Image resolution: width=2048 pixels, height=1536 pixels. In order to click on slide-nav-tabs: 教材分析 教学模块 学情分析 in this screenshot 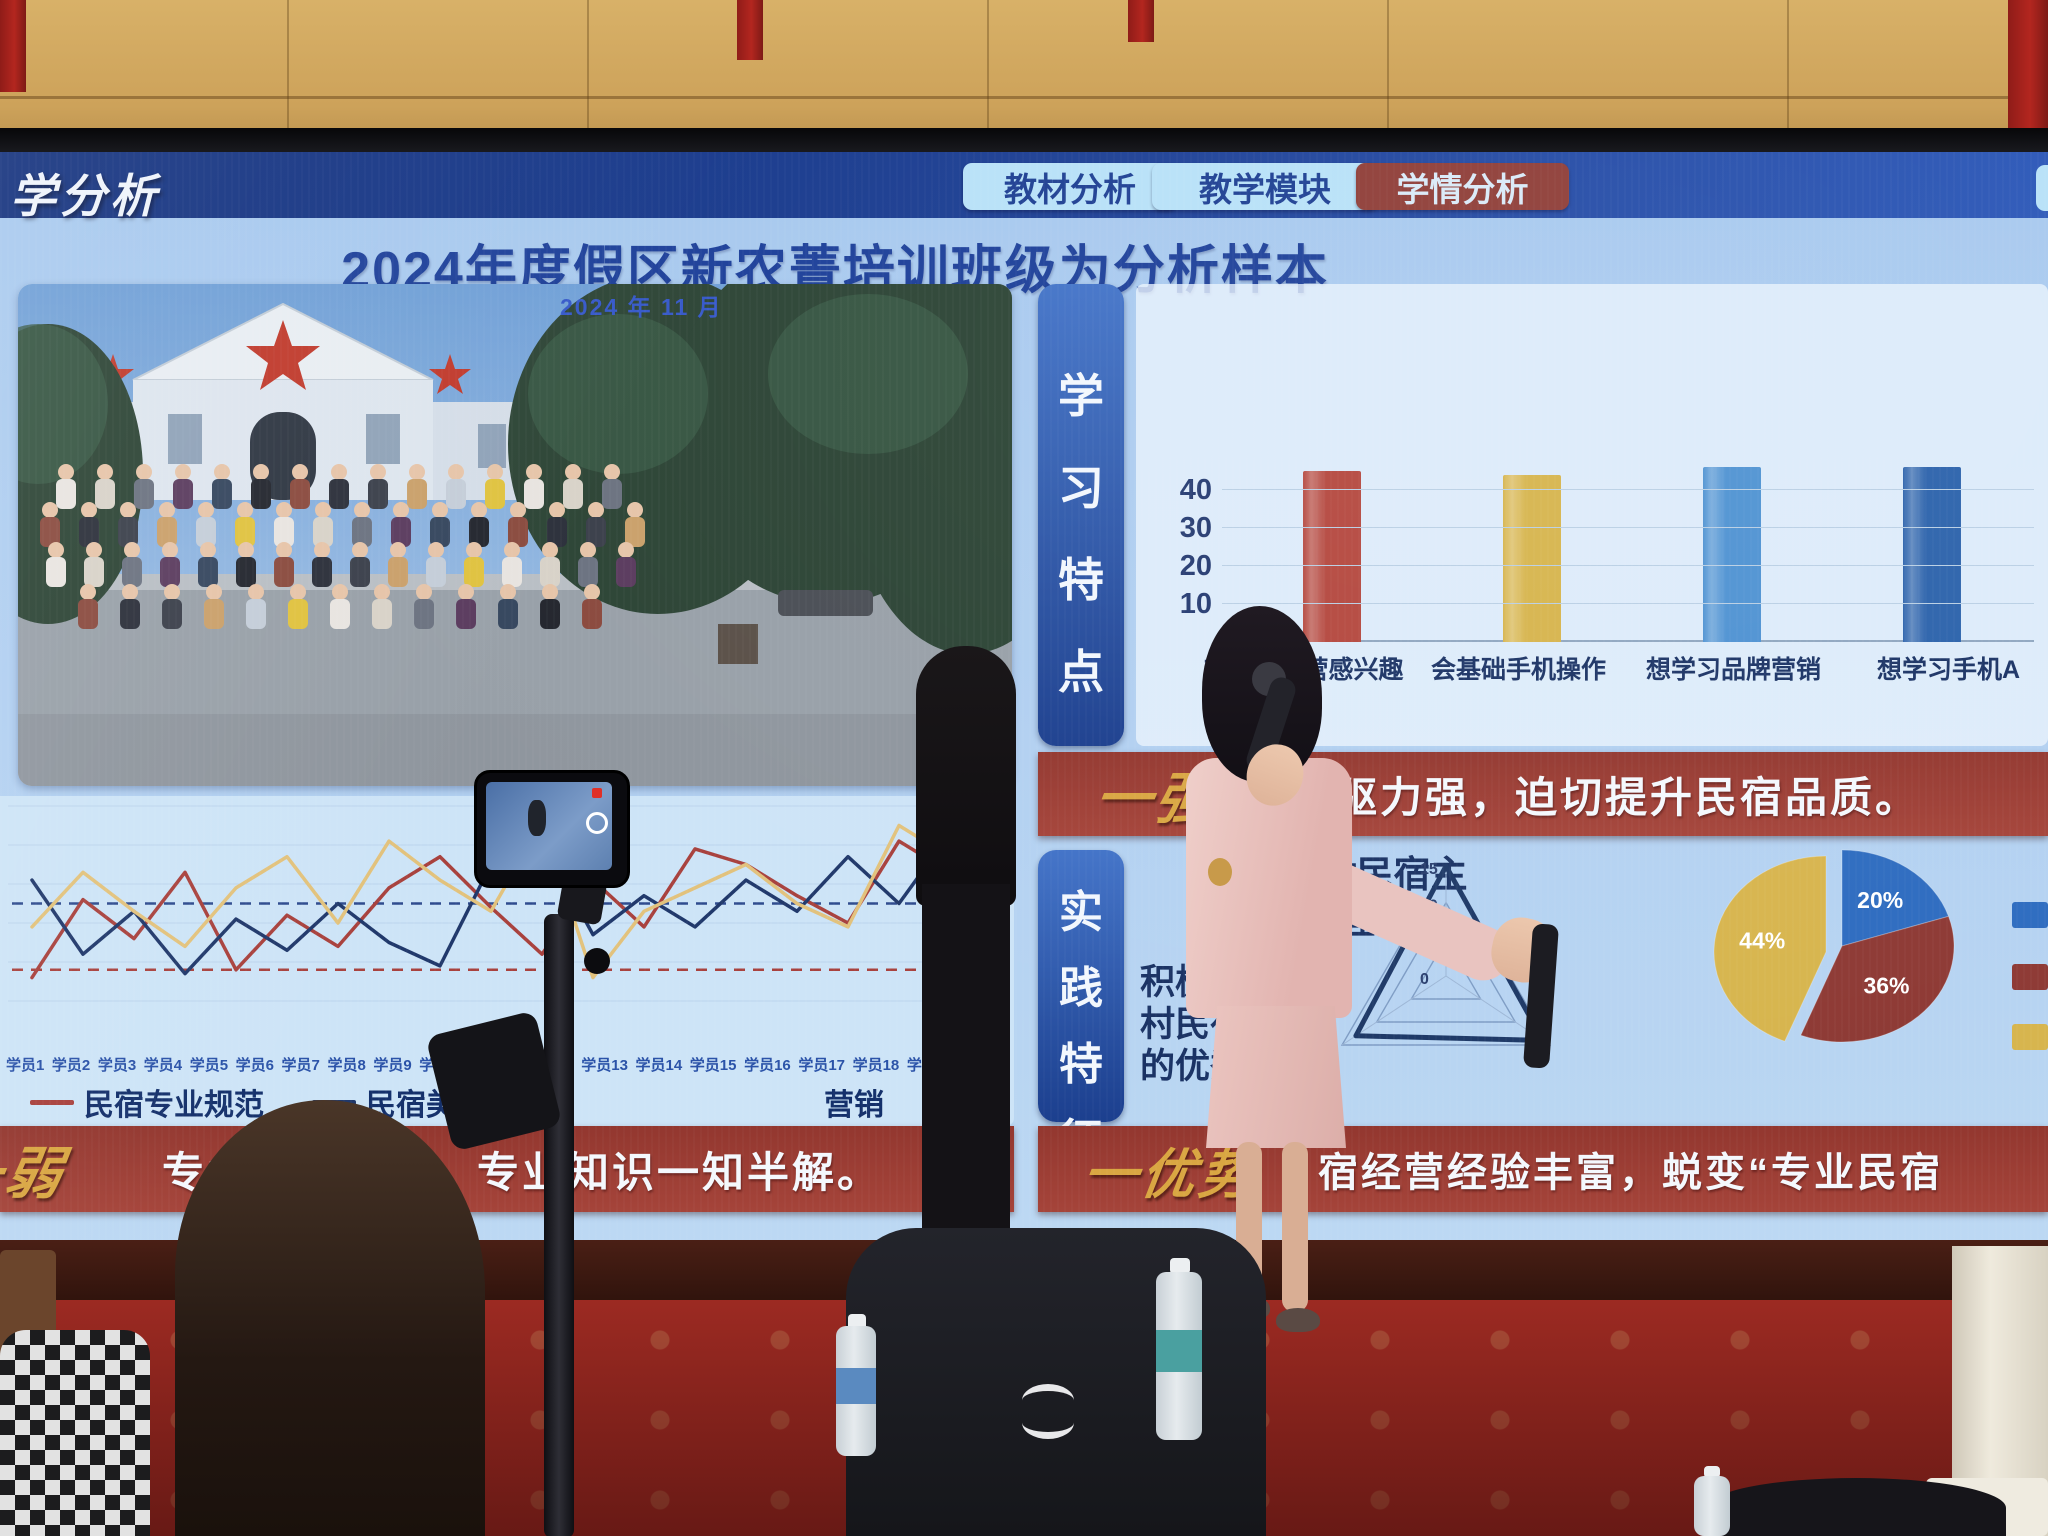, I will do `click(1024, 188)`.